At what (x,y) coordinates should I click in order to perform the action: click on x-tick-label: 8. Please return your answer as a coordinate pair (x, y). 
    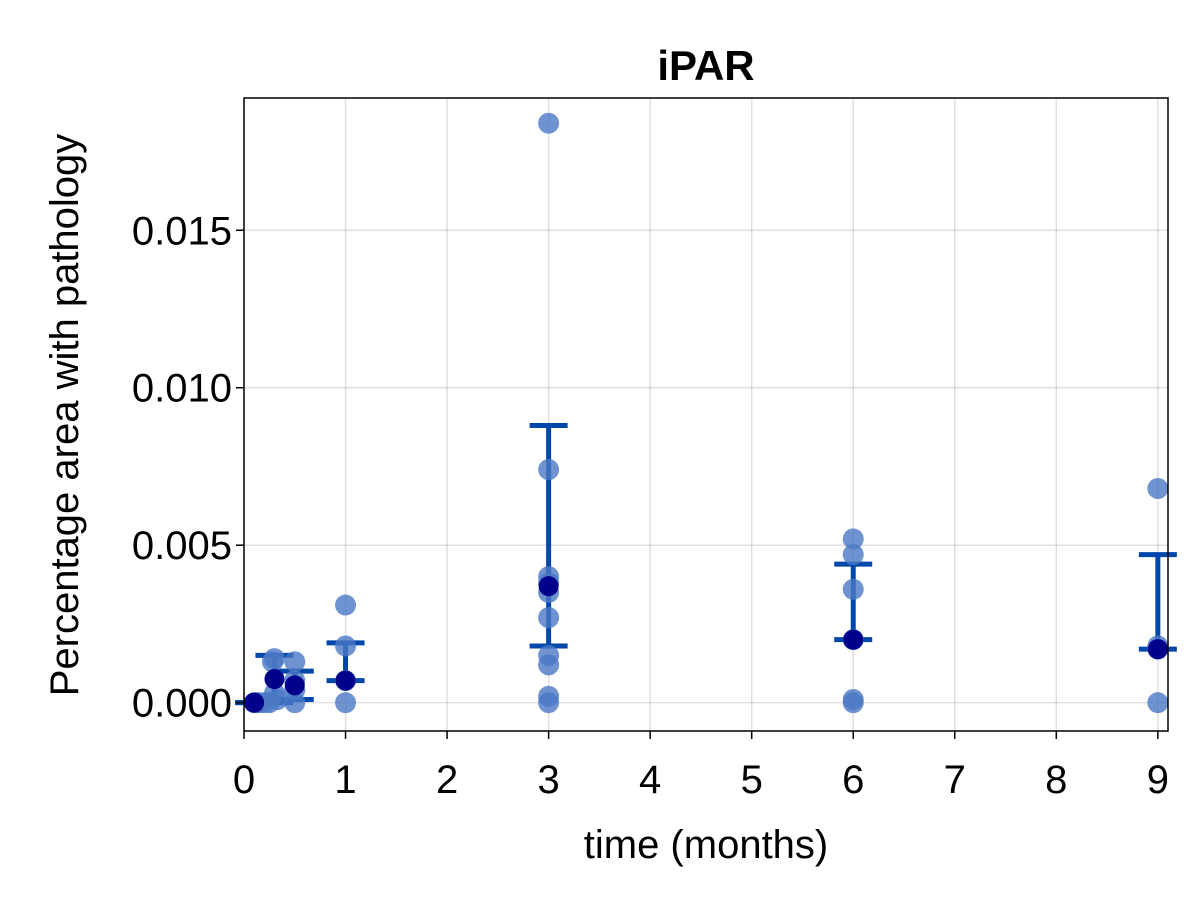
    Looking at the image, I should click on (1056, 780).